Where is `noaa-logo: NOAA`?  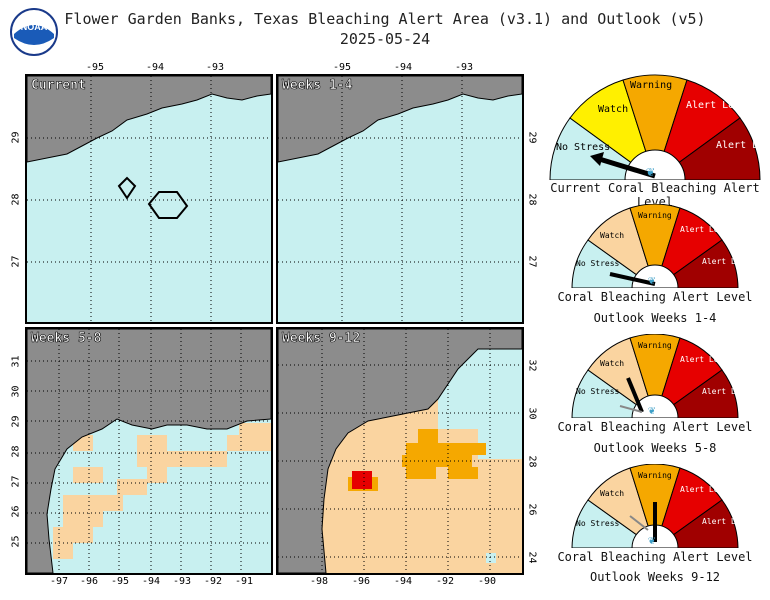 noaa-logo: NOAA is located at coordinates (34, 32).